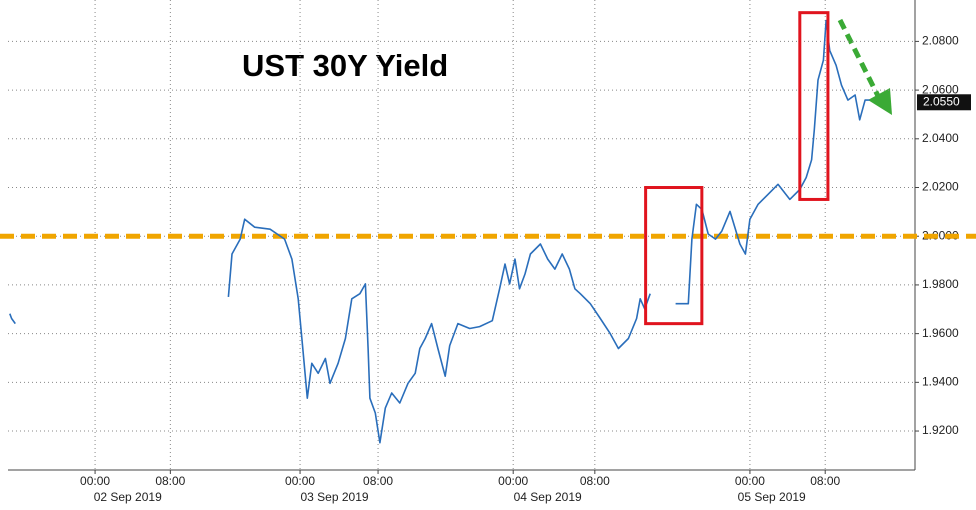  I want to click on y-tick-label: 2.0000, so click(940, 235).